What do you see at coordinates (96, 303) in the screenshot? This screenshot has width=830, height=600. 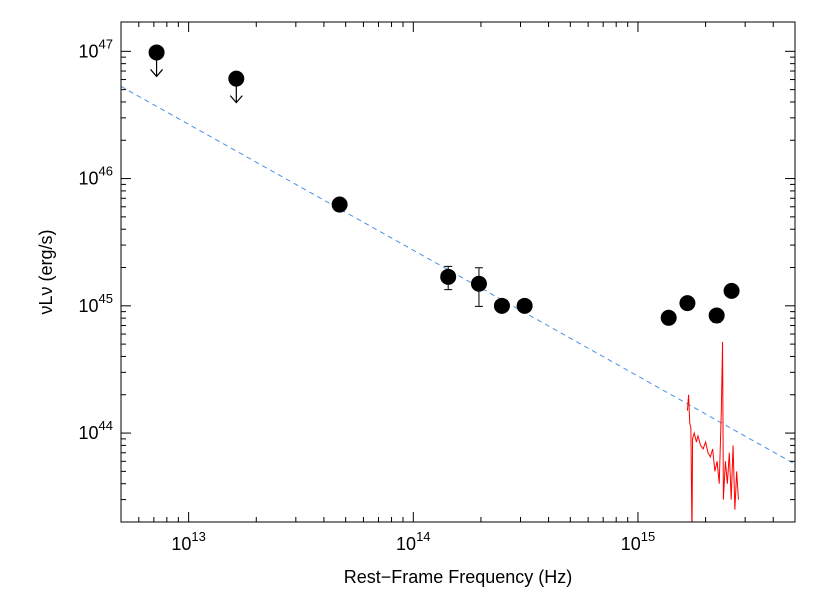 I see `y-tick-label: 1045` at bounding box center [96, 303].